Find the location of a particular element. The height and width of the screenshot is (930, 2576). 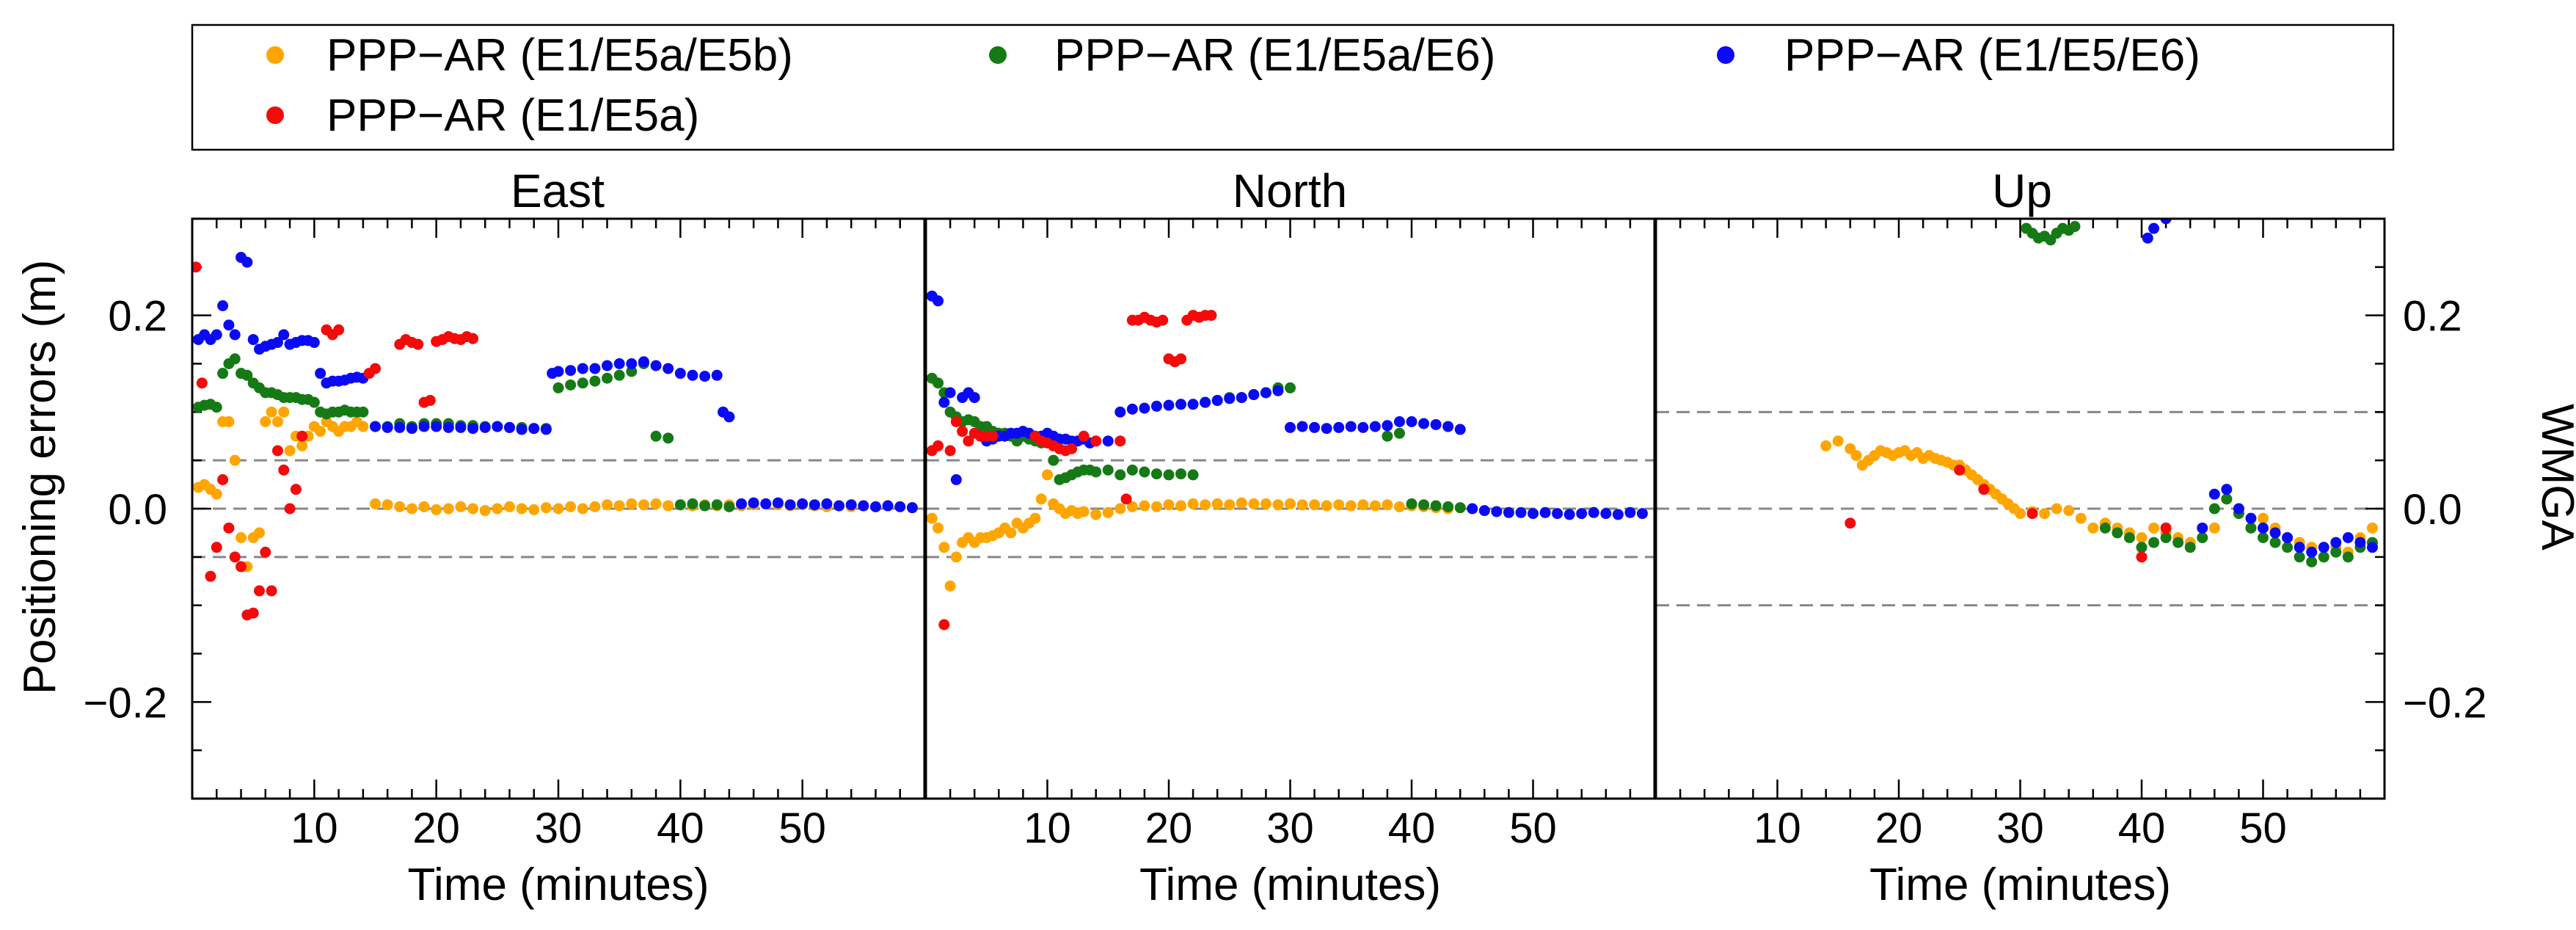

x-axis-label-east: Time (minutes) is located at coordinates (558, 885).